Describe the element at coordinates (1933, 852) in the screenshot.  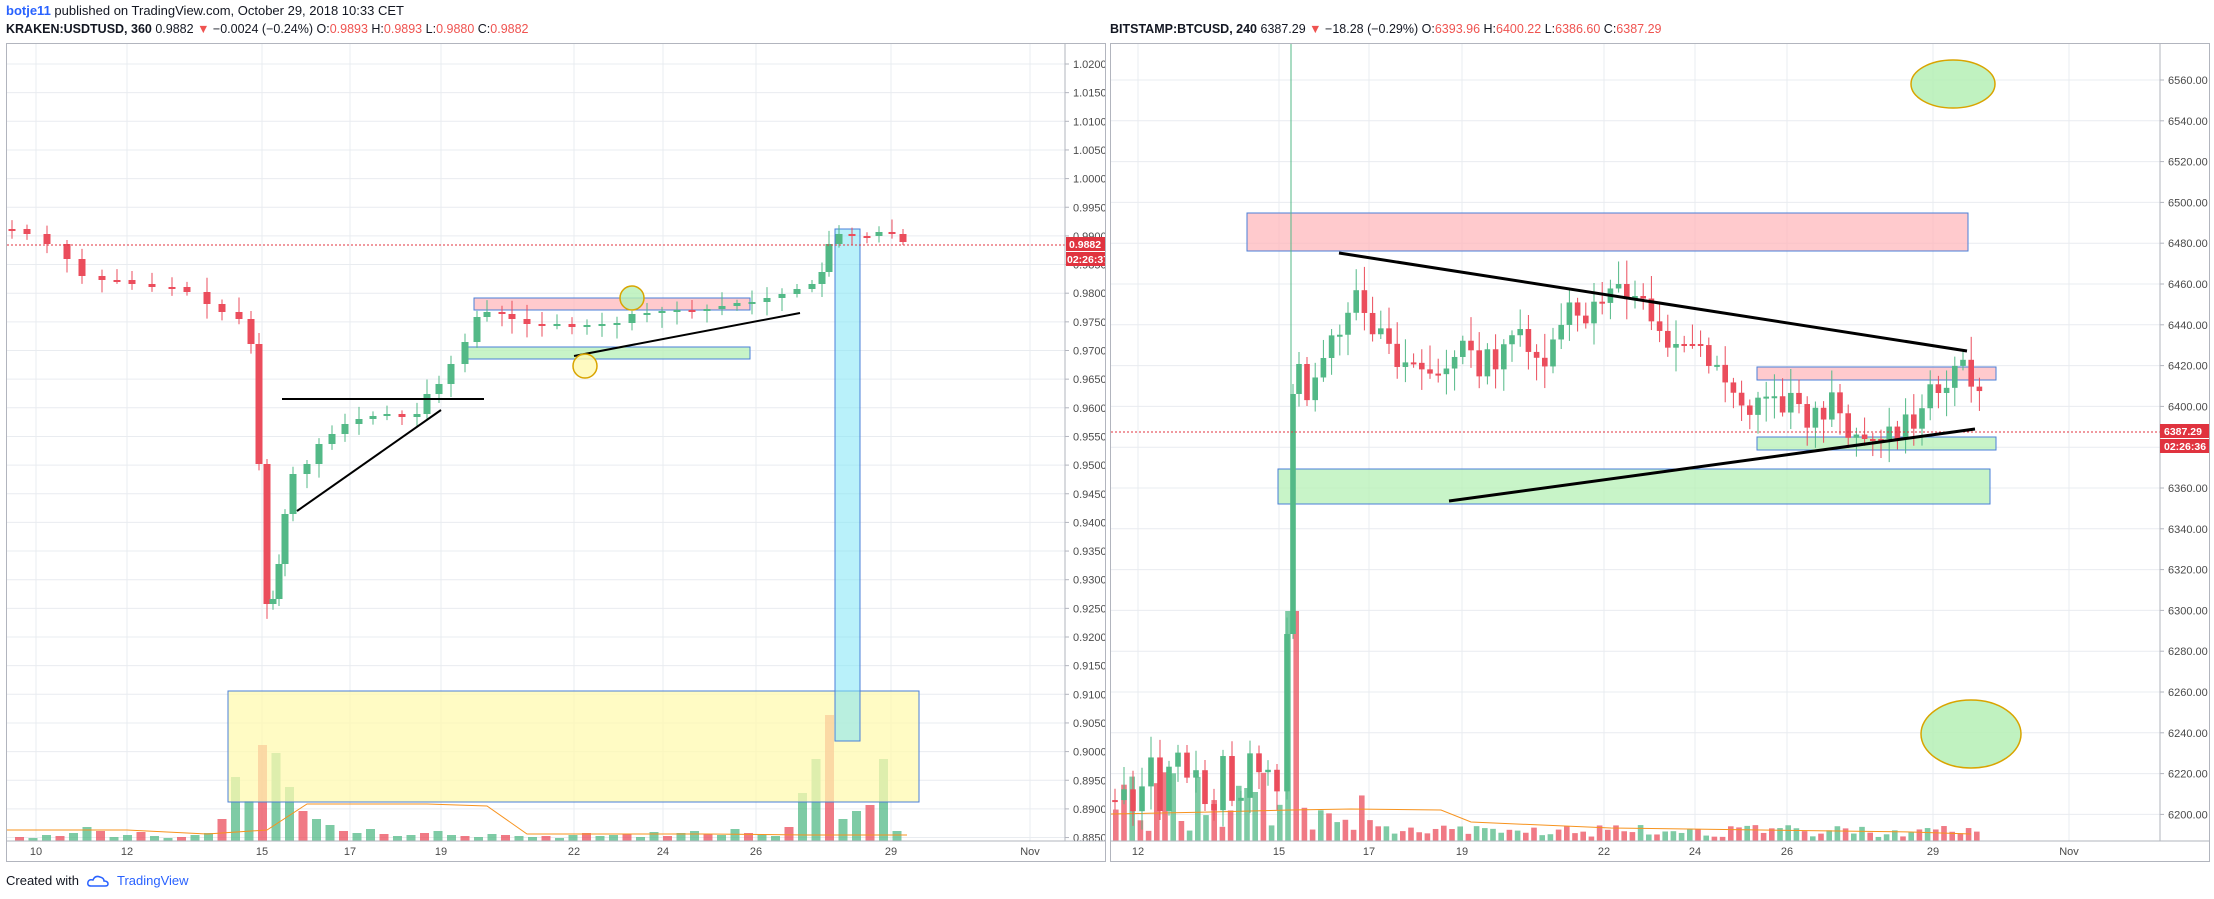
I see `time-tick-label: 29` at that location.